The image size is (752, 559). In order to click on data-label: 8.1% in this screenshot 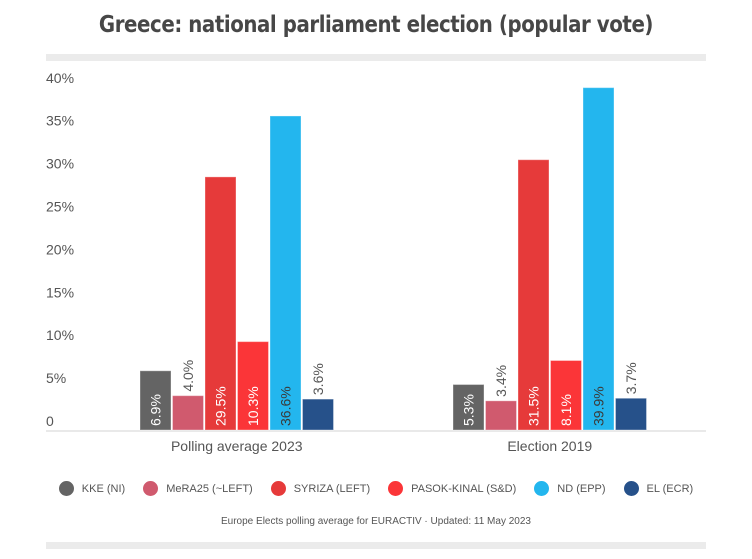, I will do `click(566, 410)`.